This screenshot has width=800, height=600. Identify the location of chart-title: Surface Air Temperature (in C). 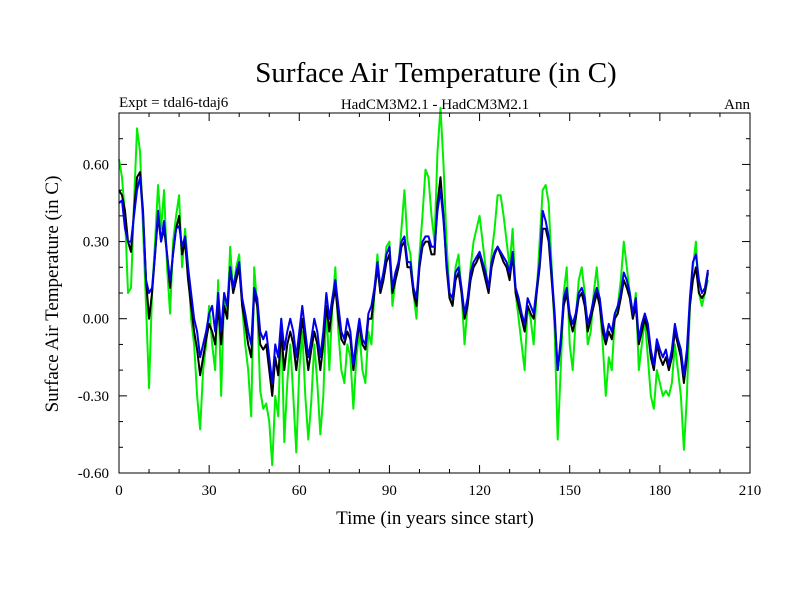
(435, 73).